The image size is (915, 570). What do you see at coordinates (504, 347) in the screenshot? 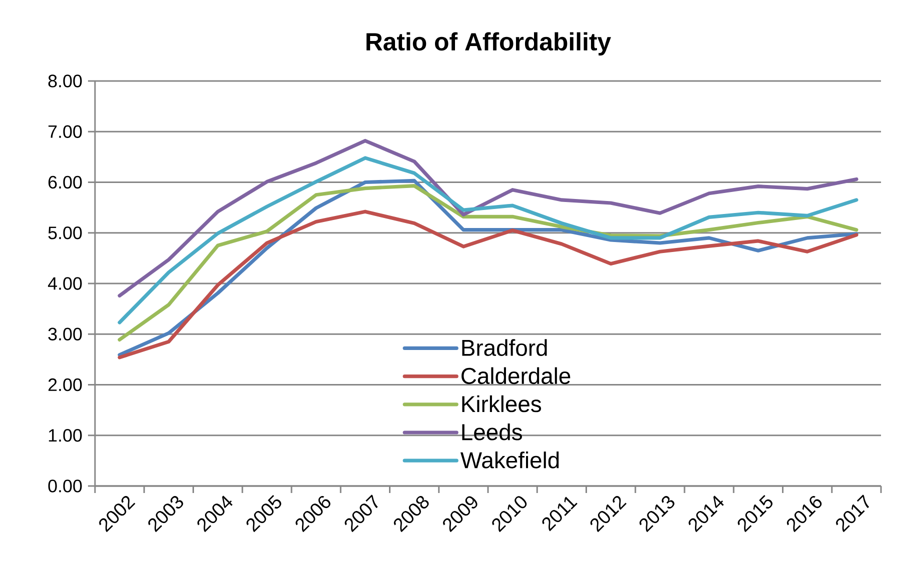
I see `legend-label: Bradford` at bounding box center [504, 347].